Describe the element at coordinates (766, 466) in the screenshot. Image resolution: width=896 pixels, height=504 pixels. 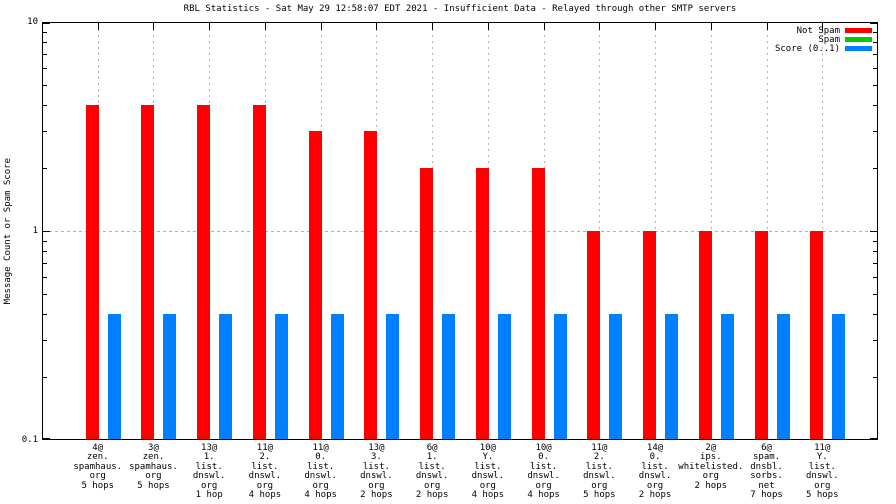
I see `x-tick-label-line: dnsbl.` at that location.